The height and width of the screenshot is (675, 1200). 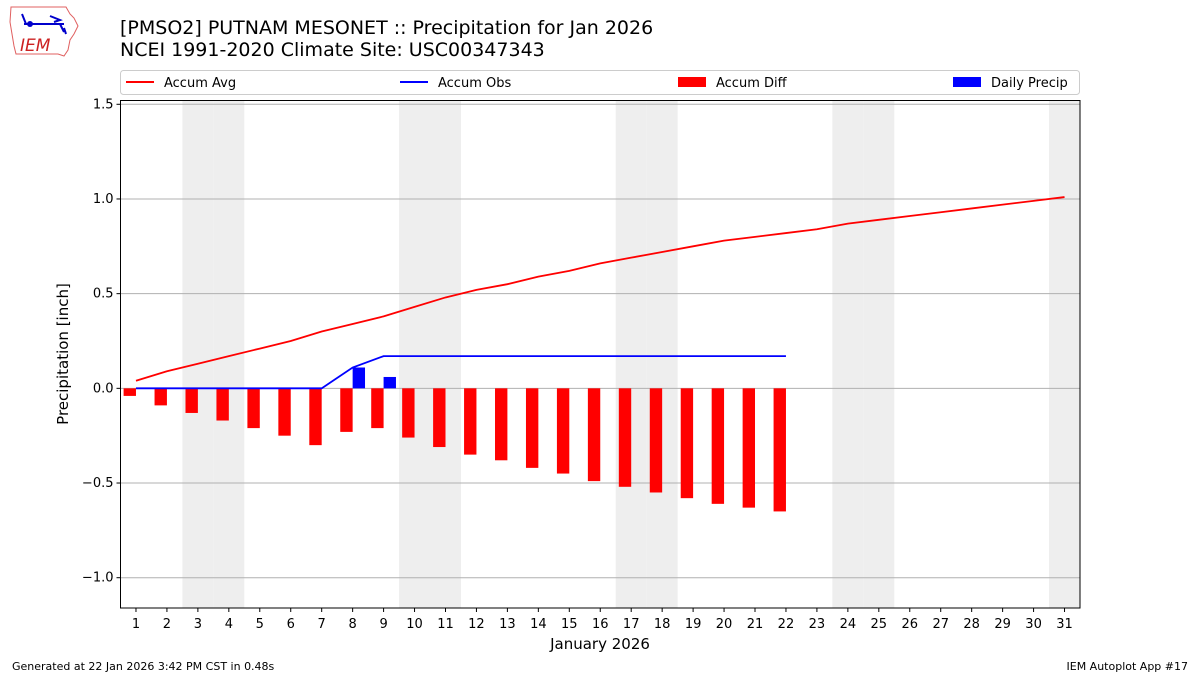 What do you see at coordinates (474, 83) in the screenshot?
I see `legend-label: Accum Obs` at bounding box center [474, 83].